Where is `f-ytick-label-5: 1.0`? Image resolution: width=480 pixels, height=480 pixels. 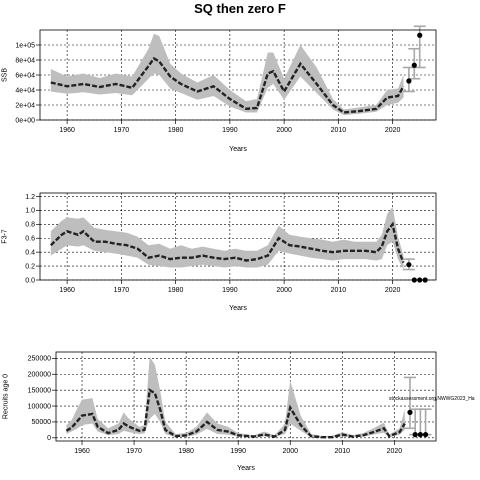
f-ytick-label-5: 1.0 is located at coordinates (30, 211).